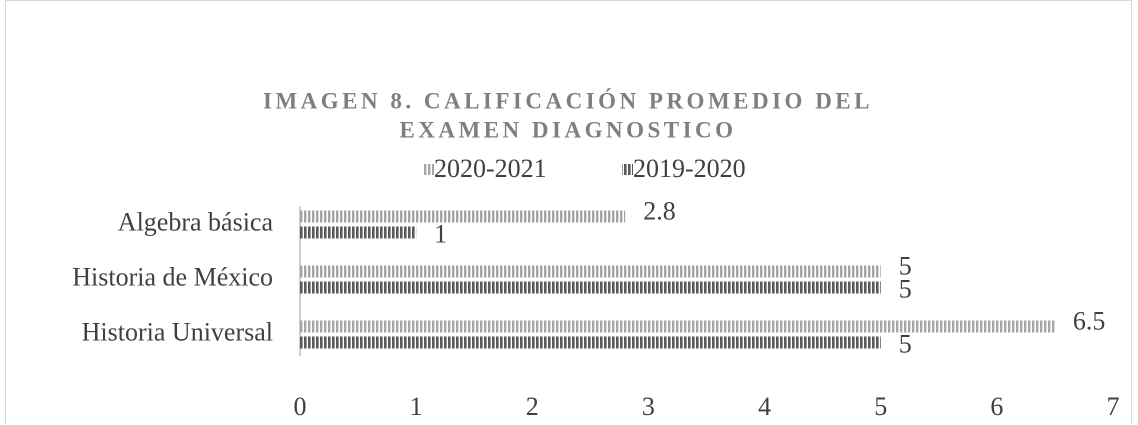  Describe the element at coordinates (177, 331) in the screenshot. I see `y-tick-label: Historia Universal` at that location.